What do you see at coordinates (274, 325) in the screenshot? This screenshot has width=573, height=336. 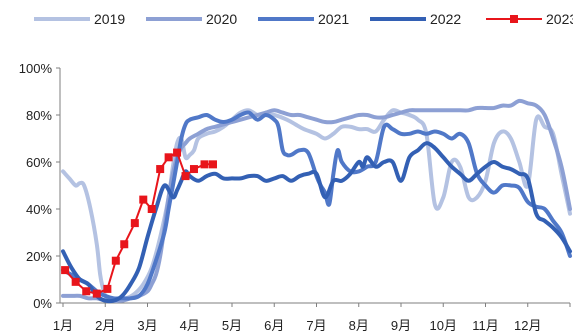 I see `x-tick-label: 6月` at bounding box center [274, 325].